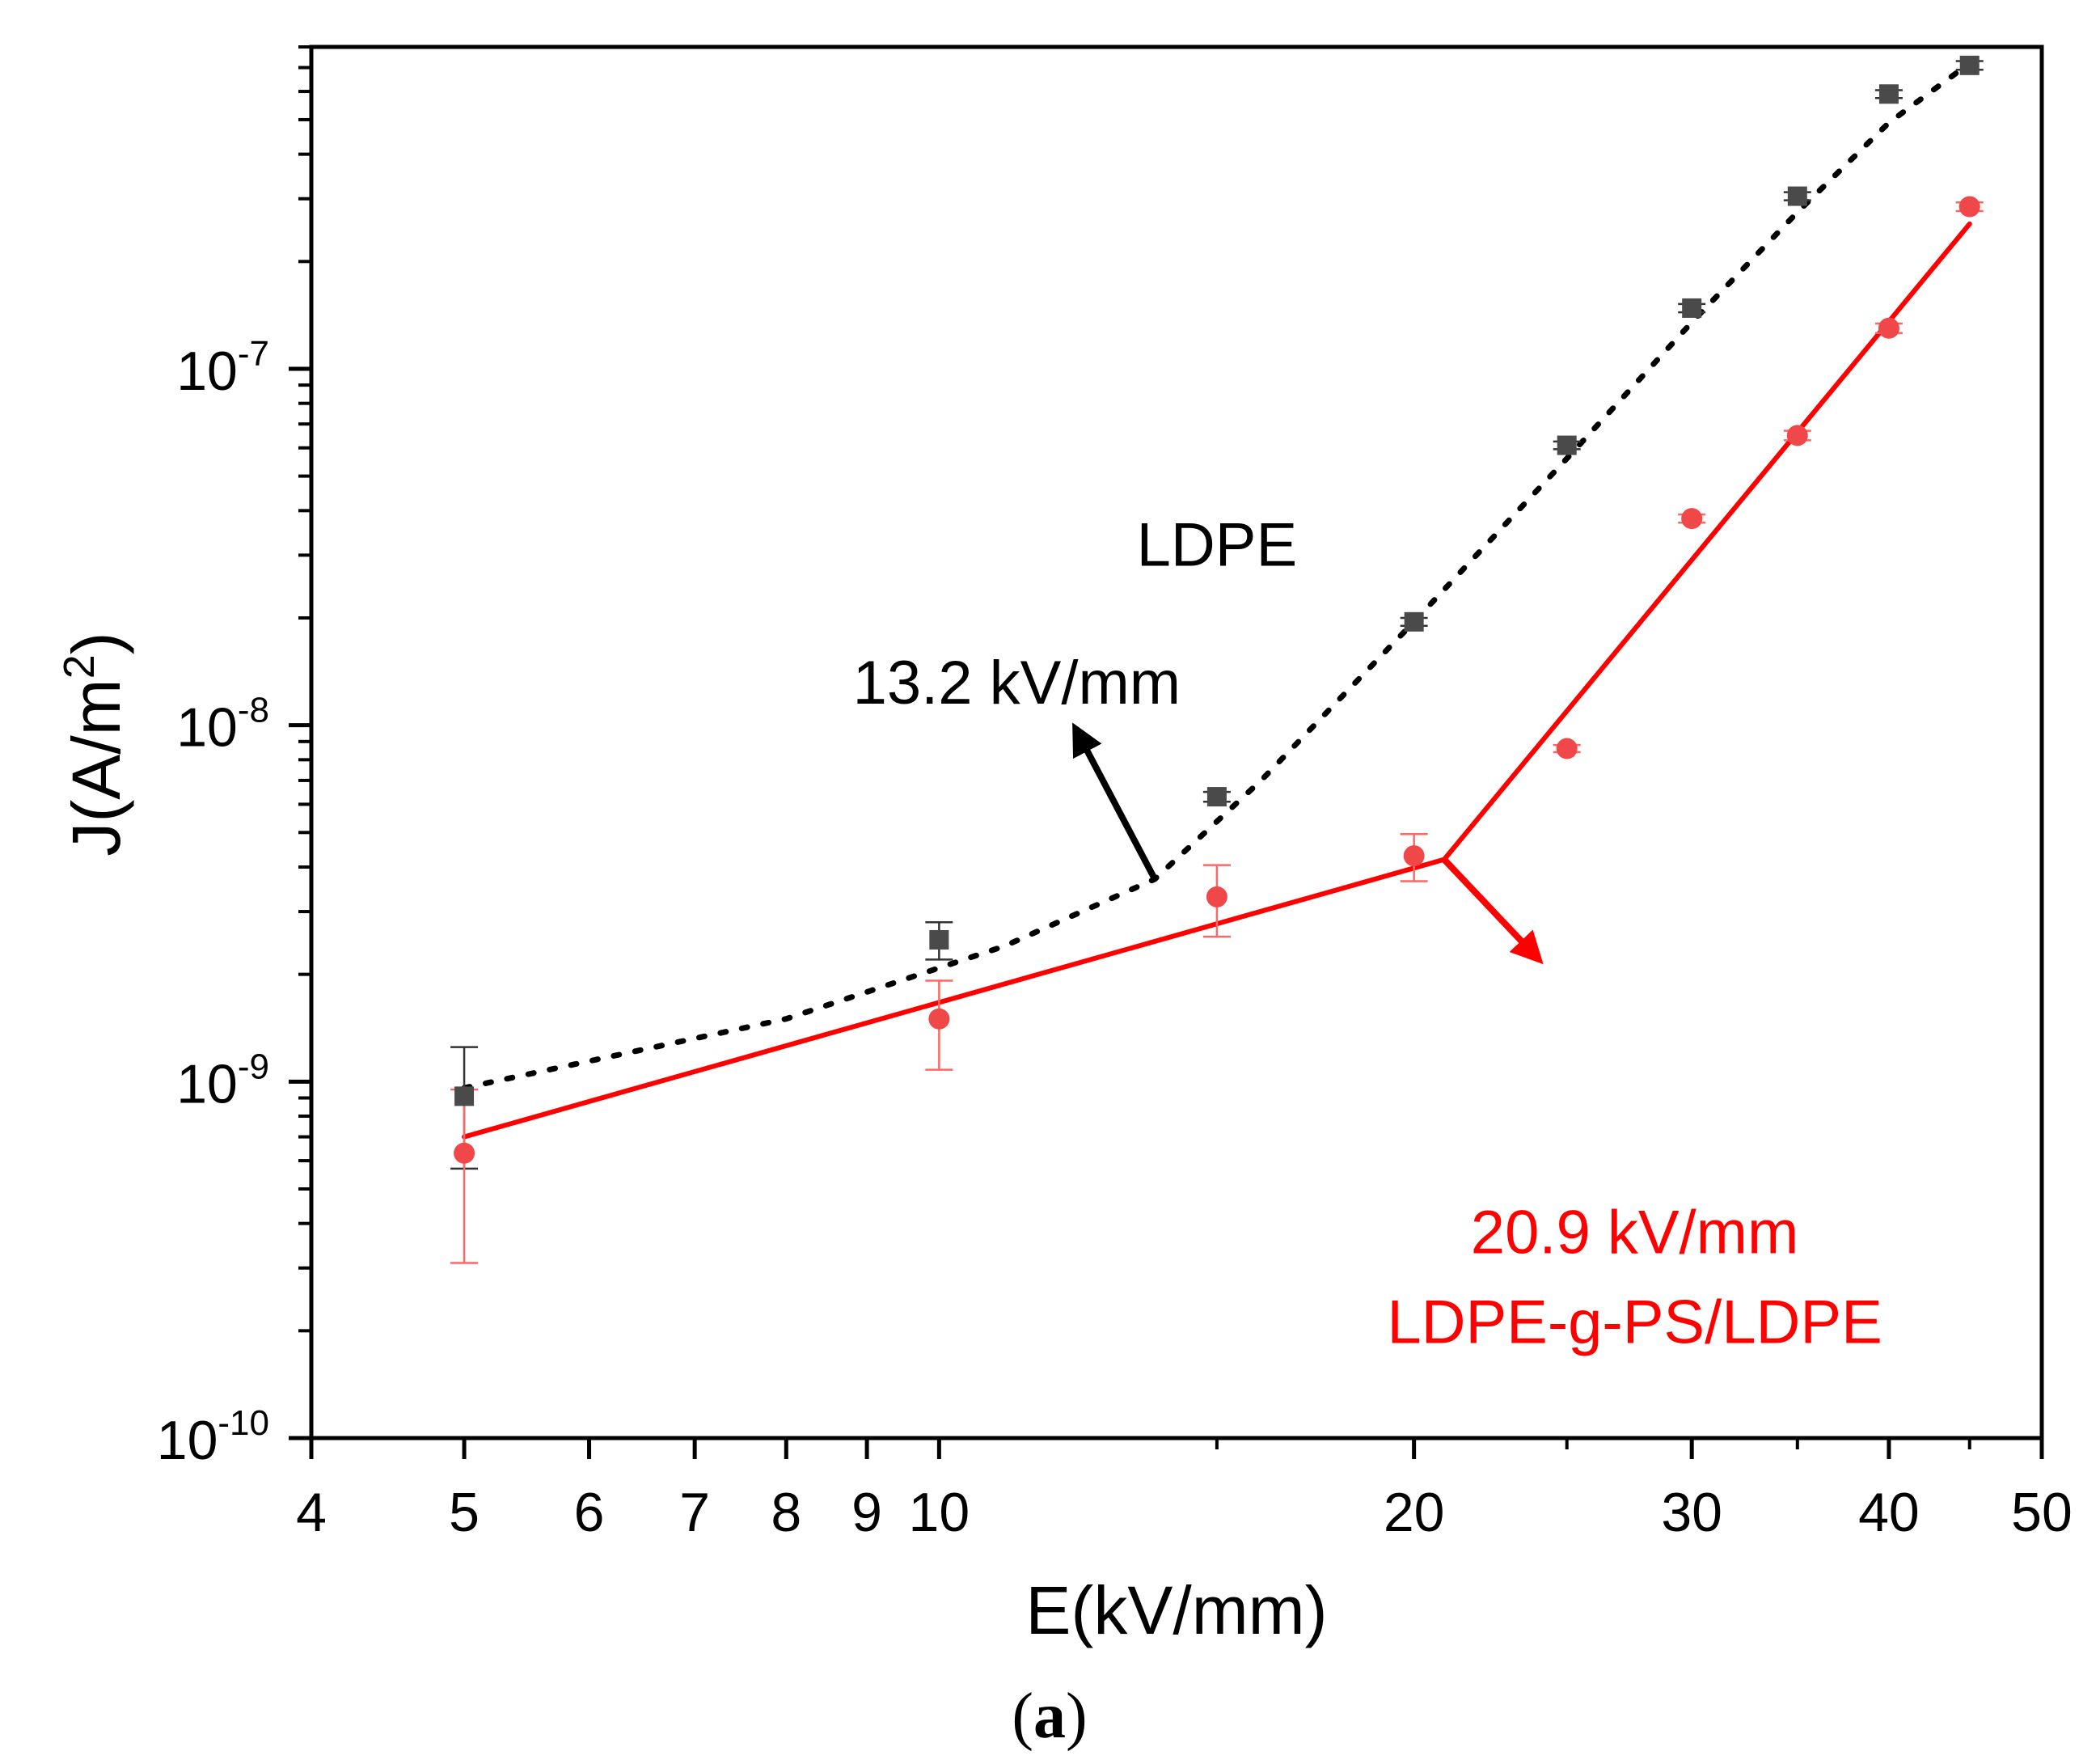 Image resolution: width=2100 pixels, height=1764 pixels. I want to click on blend-threshold-arrow, so click(1493, 911).